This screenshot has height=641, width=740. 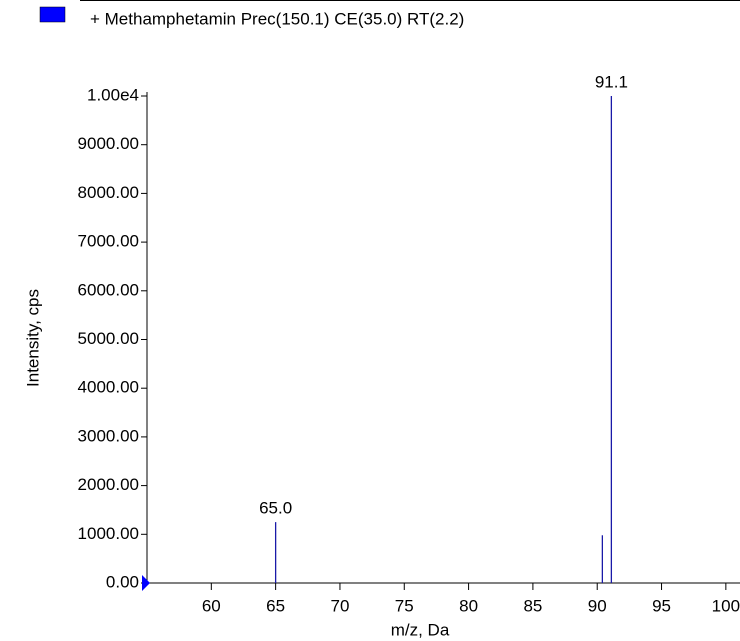 What do you see at coordinates (404, 605) in the screenshot?
I see `x-tick-label: 75` at bounding box center [404, 605].